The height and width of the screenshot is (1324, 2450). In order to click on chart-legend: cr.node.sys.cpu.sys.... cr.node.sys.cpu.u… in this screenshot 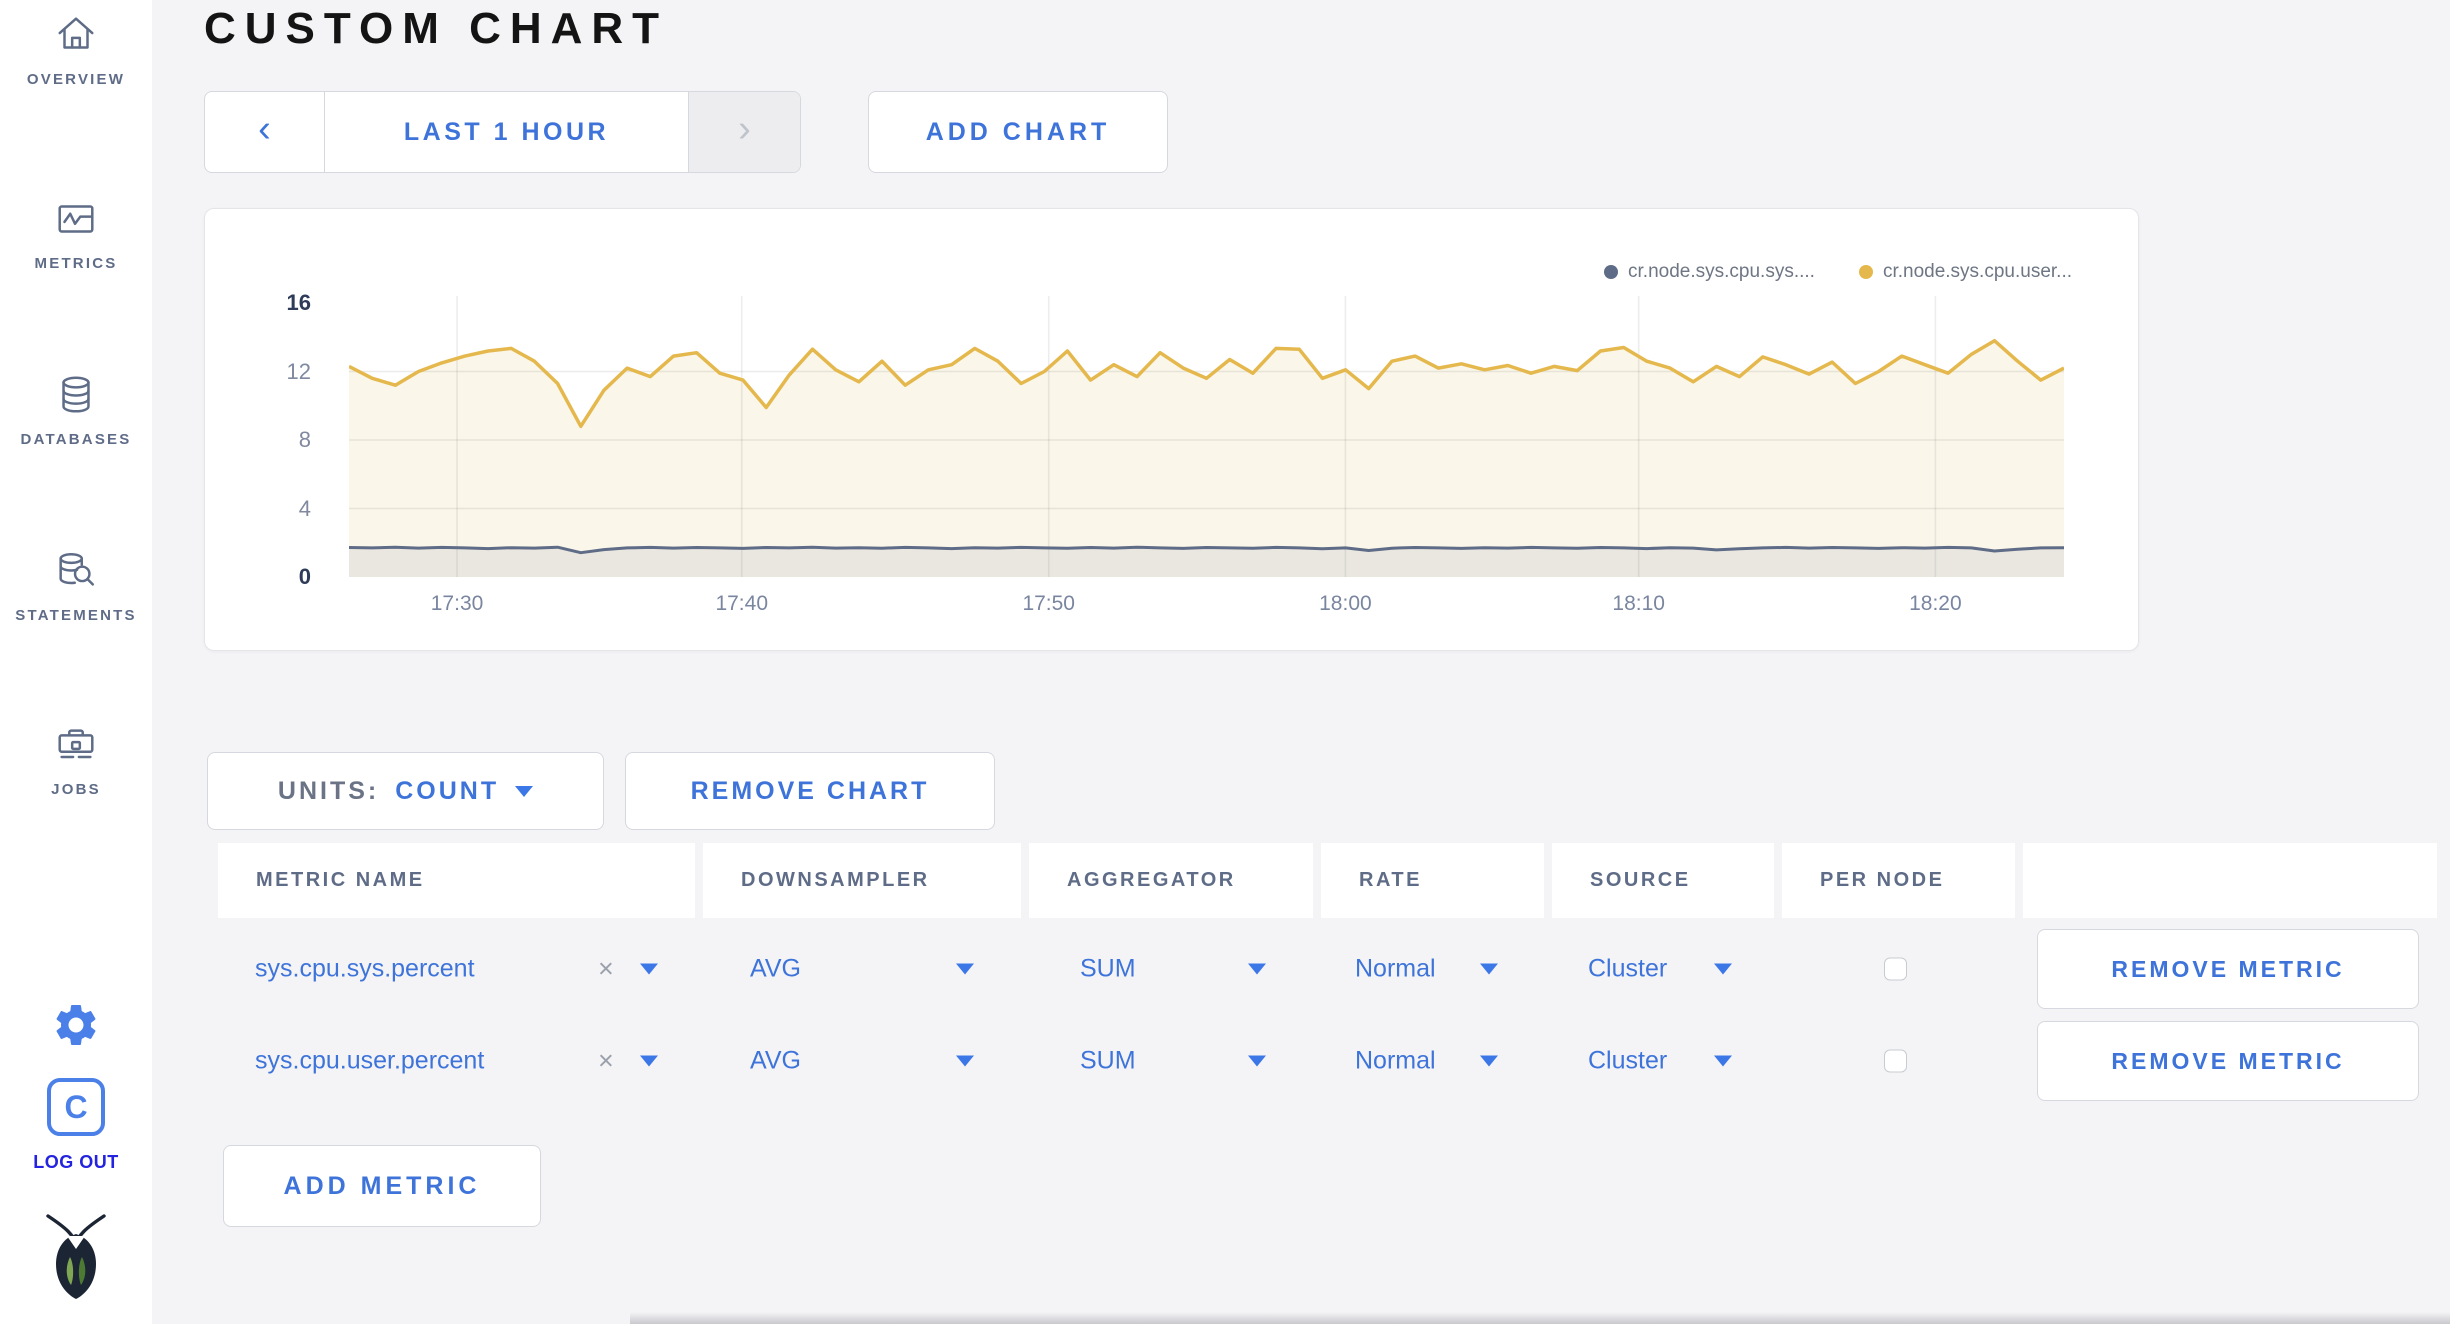, I will do `click(1838, 272)`.